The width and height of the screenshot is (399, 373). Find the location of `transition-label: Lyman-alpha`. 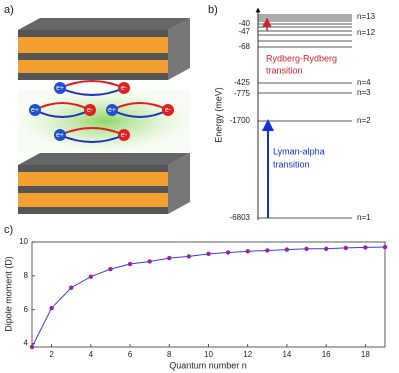

transition-label: Lyman-alpha is located at coordinates (299, 151).